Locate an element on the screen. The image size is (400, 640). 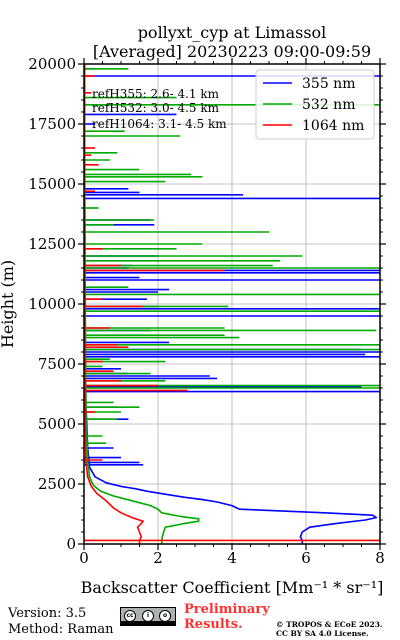
y-axis-label: Height (m) is located at coordinates (8, 304).